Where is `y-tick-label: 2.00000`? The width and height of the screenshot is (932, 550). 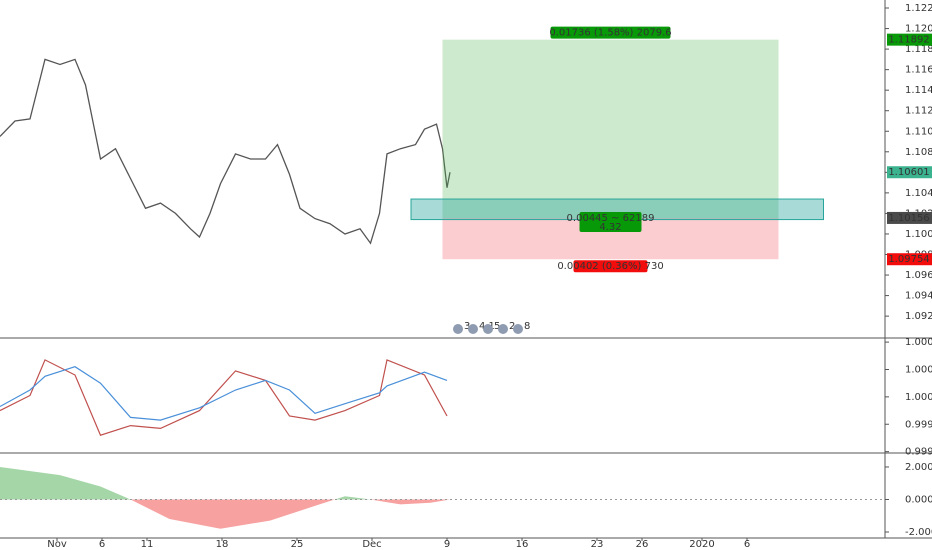 y-tick-label: 2.00000 is located at coordinates (918, 467).